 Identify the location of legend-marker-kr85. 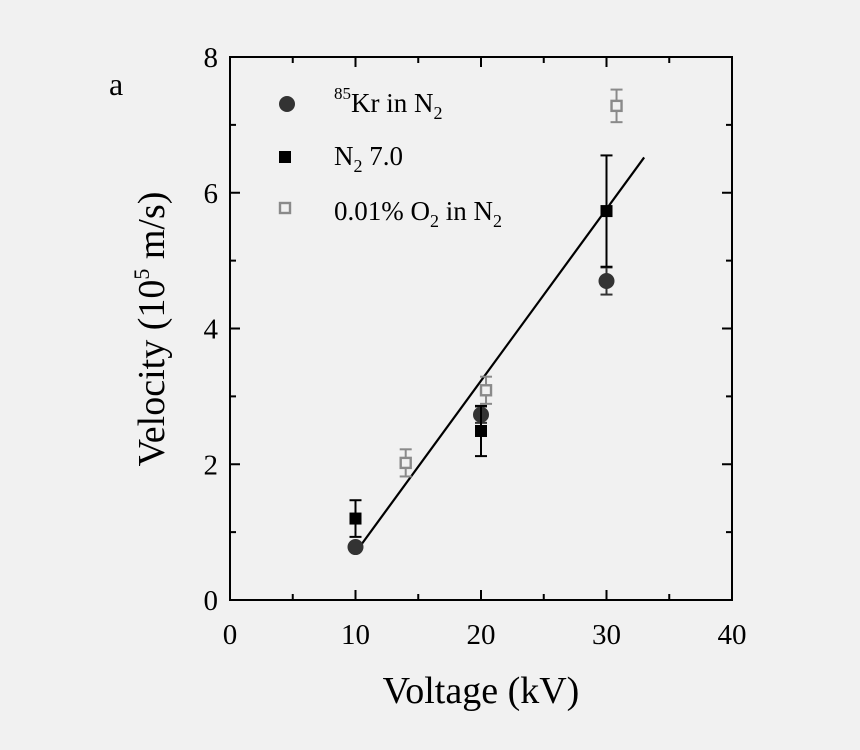
(287, 104).